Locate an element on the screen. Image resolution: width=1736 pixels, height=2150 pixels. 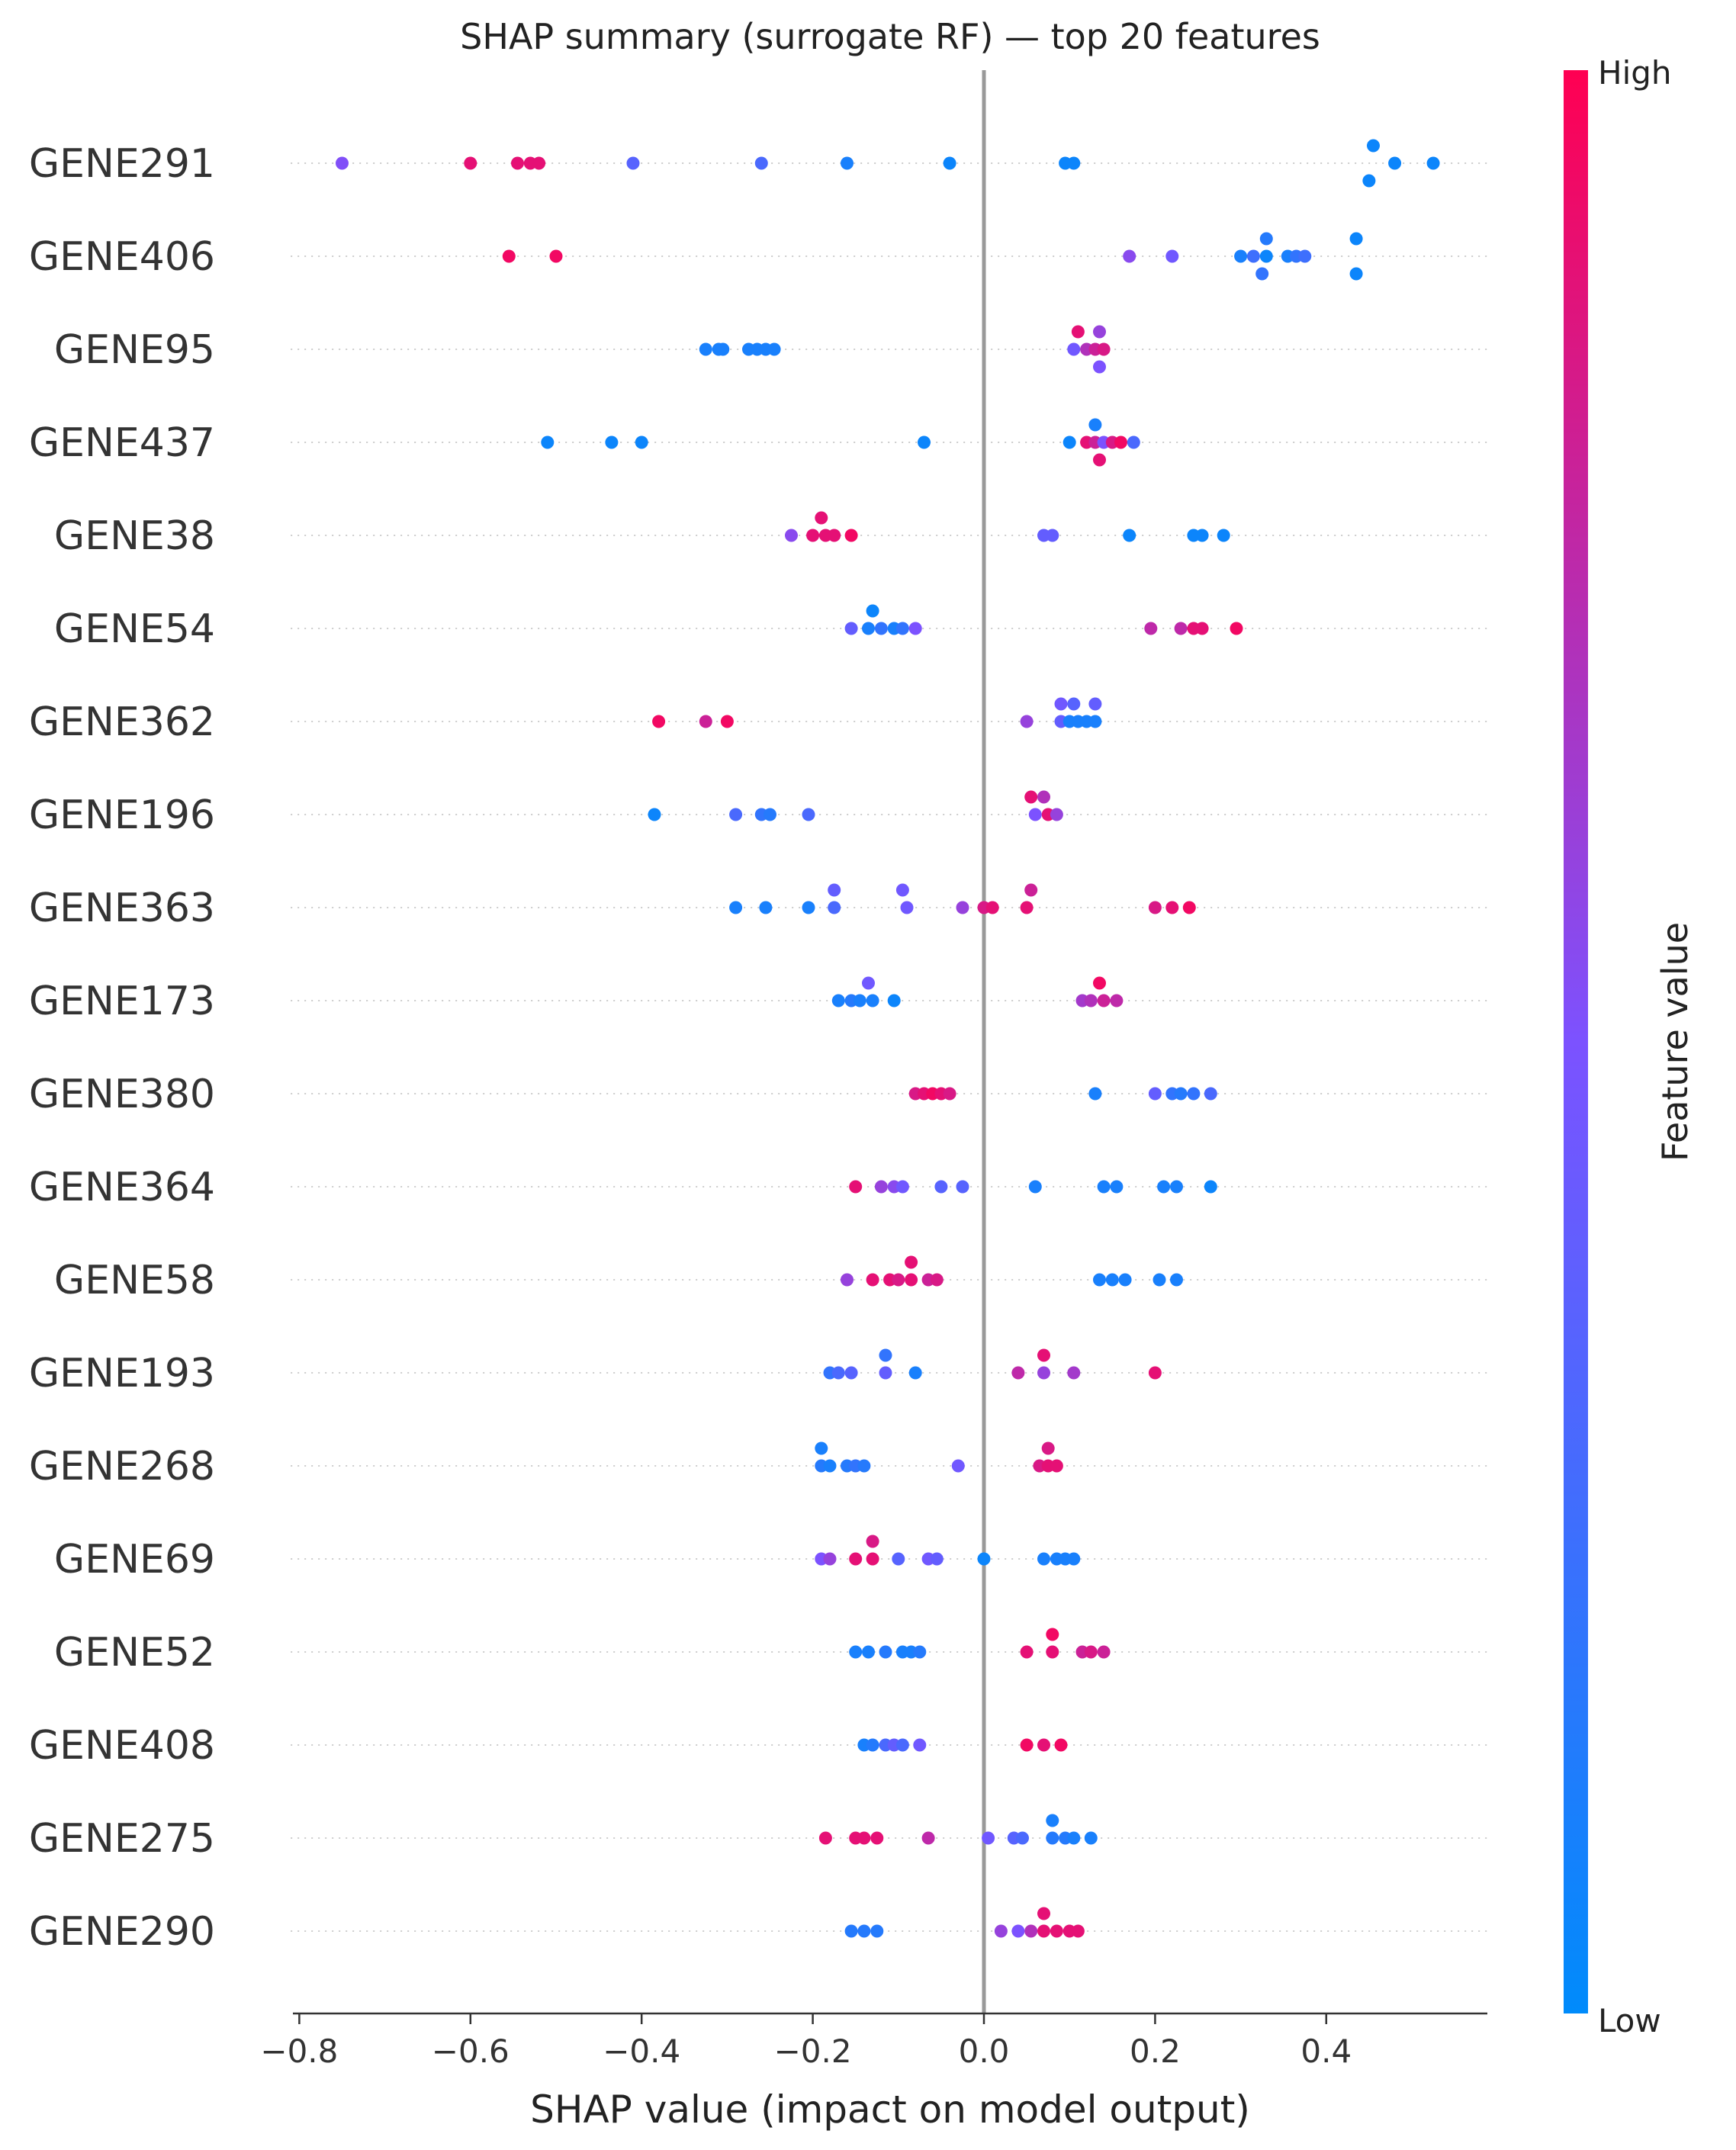
feature-label: GENE58 is located at coordinates (134, 1280).